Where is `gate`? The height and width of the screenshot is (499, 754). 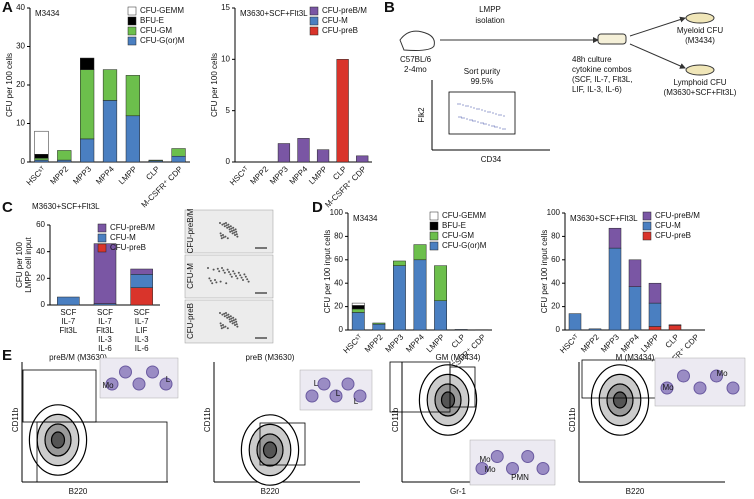 gate is located at coordinates (462, 387).